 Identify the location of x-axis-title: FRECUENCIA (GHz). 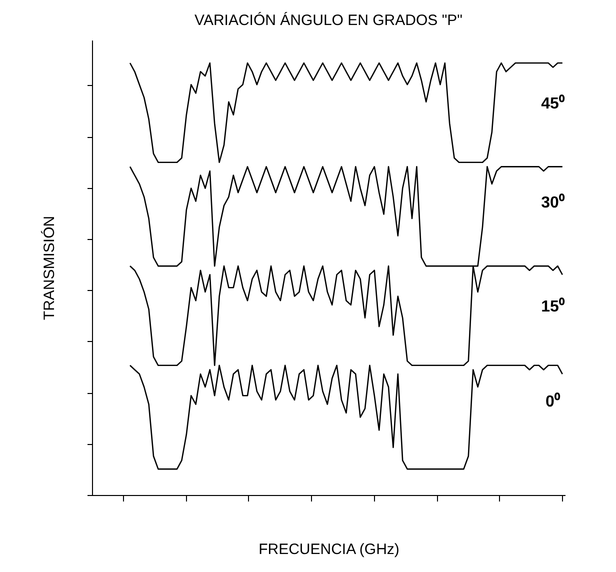
(329, 549).